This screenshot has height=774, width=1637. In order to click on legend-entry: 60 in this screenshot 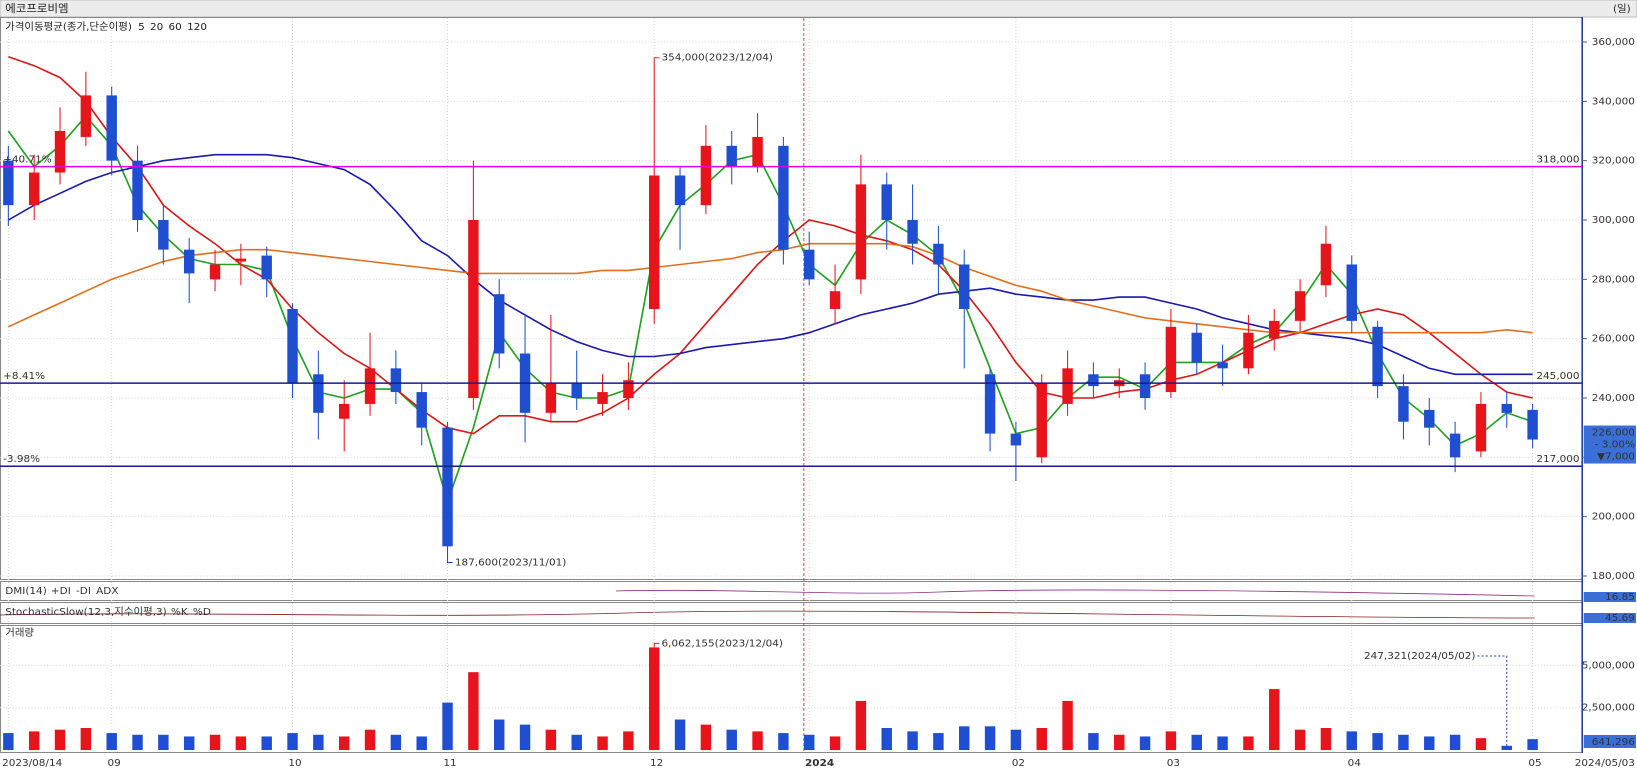, I will do `click(175, 27)`.